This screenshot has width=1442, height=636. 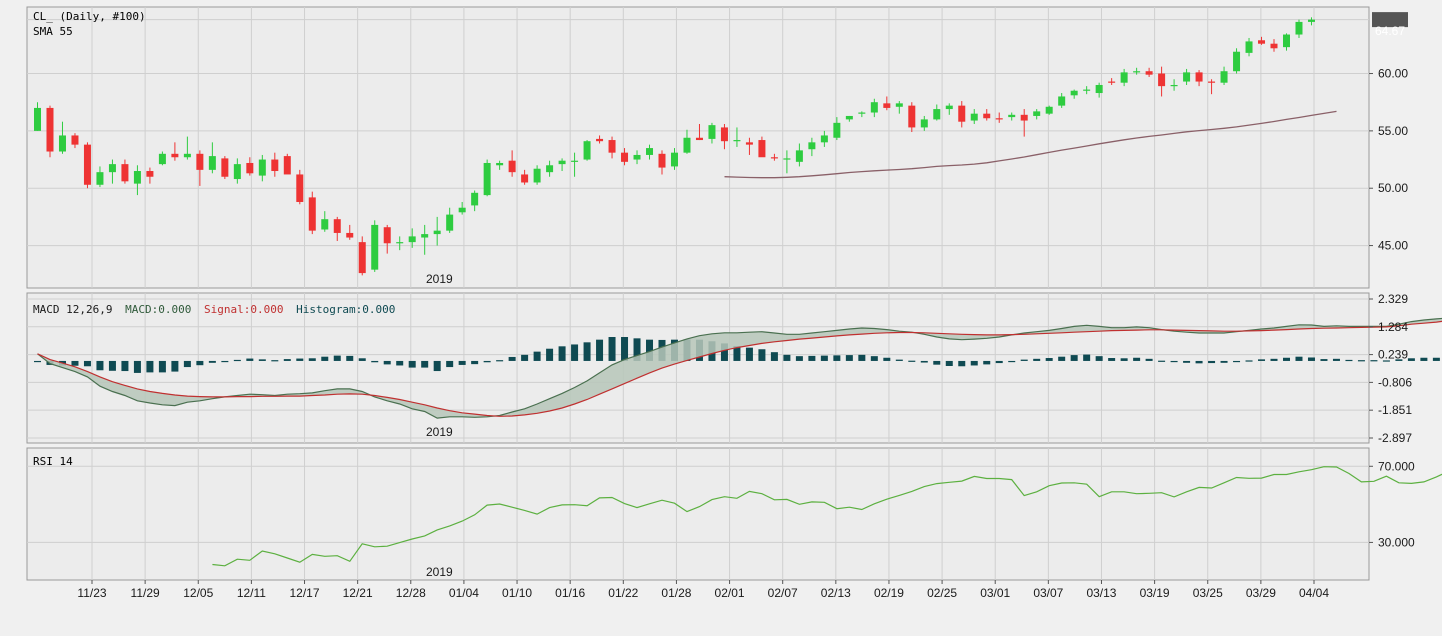 What do you see at coordinates (1396, 542) in the screenshot?
I see `rsi-y-tick-label: 30.000` at bounding box center [1396, 542].